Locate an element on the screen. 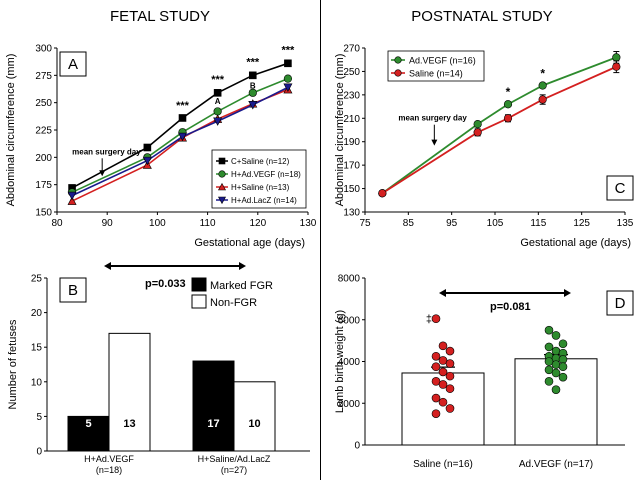 The image size is (640, 480). b-y-tick-label: 10 is located at coordinates (37, 382).